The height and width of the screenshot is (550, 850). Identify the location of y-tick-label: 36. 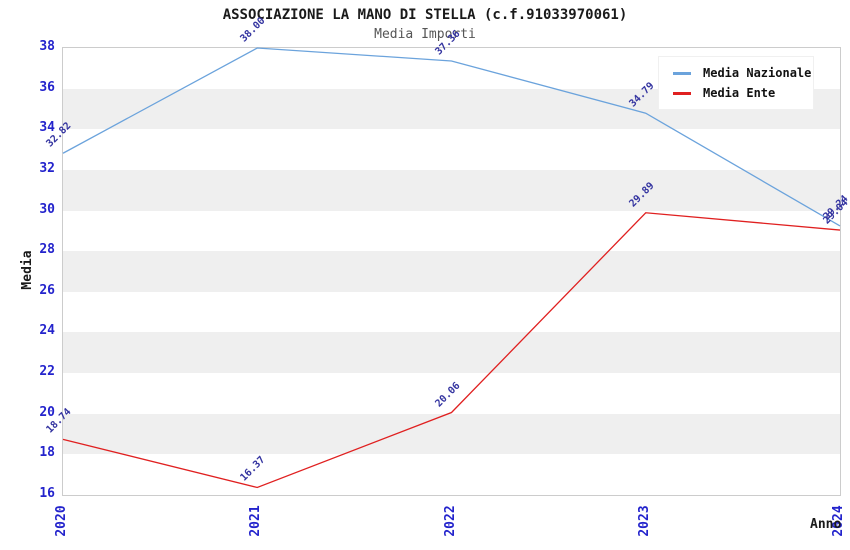
(47, 87).